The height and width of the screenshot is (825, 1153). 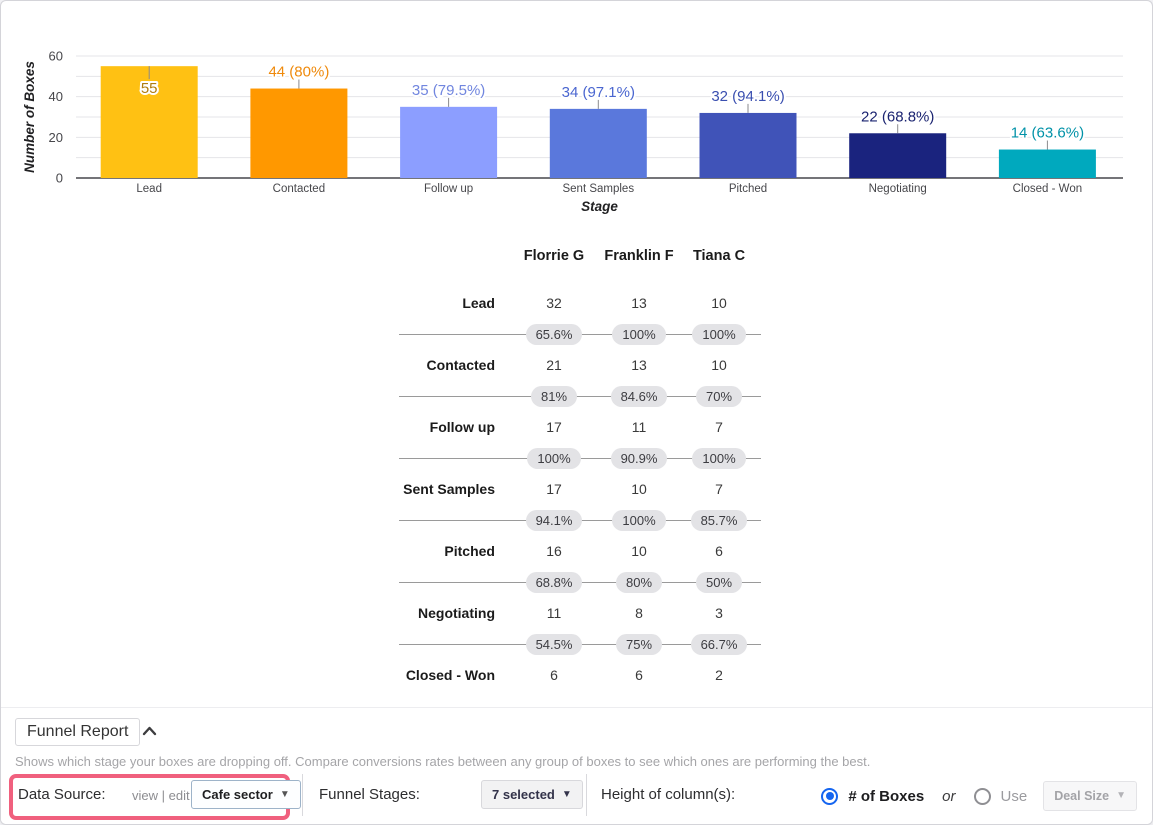 What do you see at coordinates (449, 142) in the screenshot?
I see `bar-follow-up` at bounding box center [449, 142].